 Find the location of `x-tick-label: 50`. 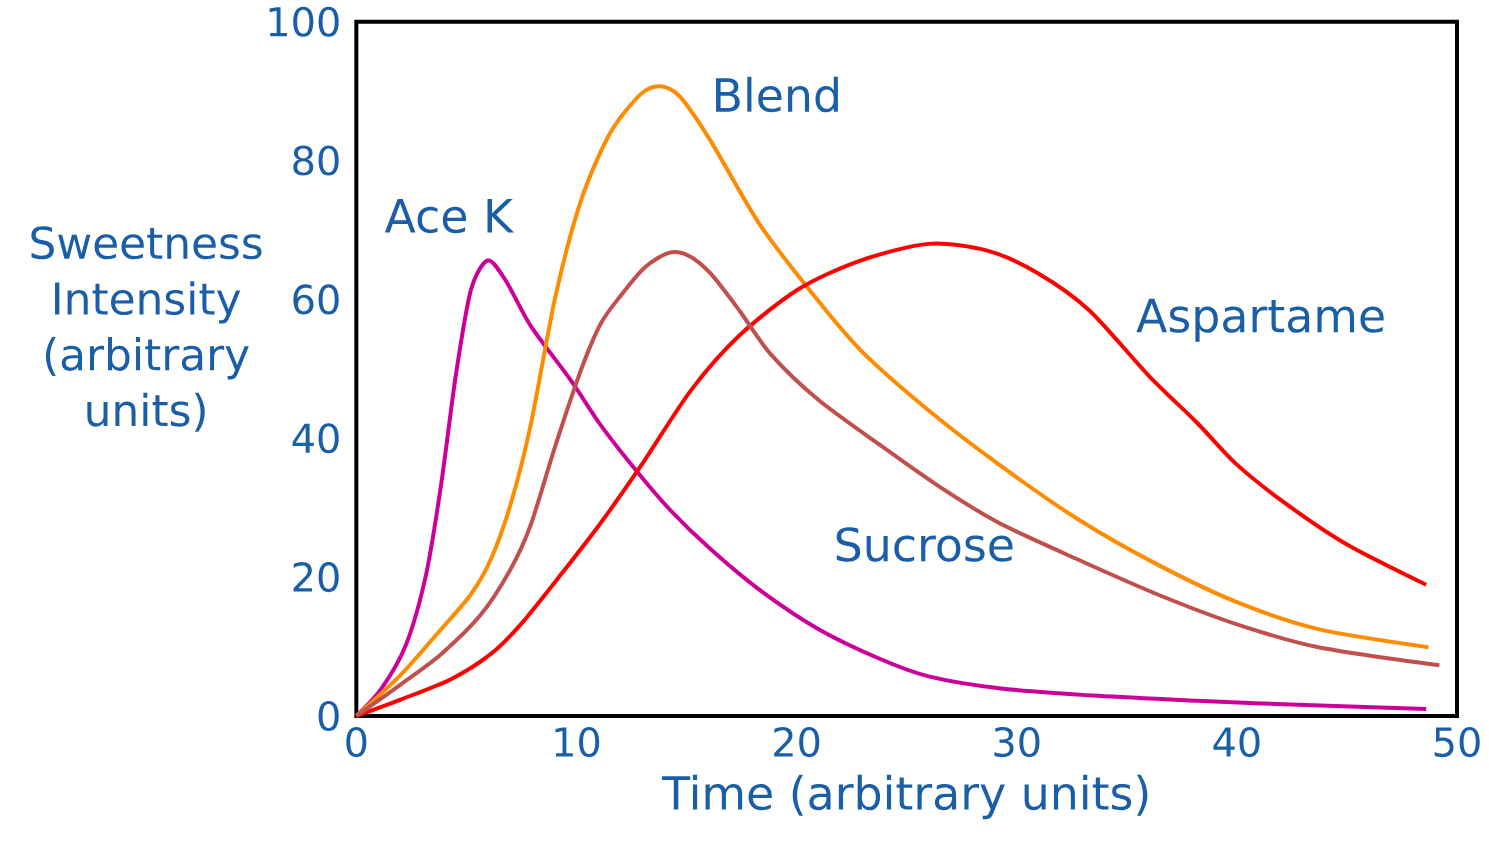

x-tick-label: 50 is located at coordinates (1457, 741).